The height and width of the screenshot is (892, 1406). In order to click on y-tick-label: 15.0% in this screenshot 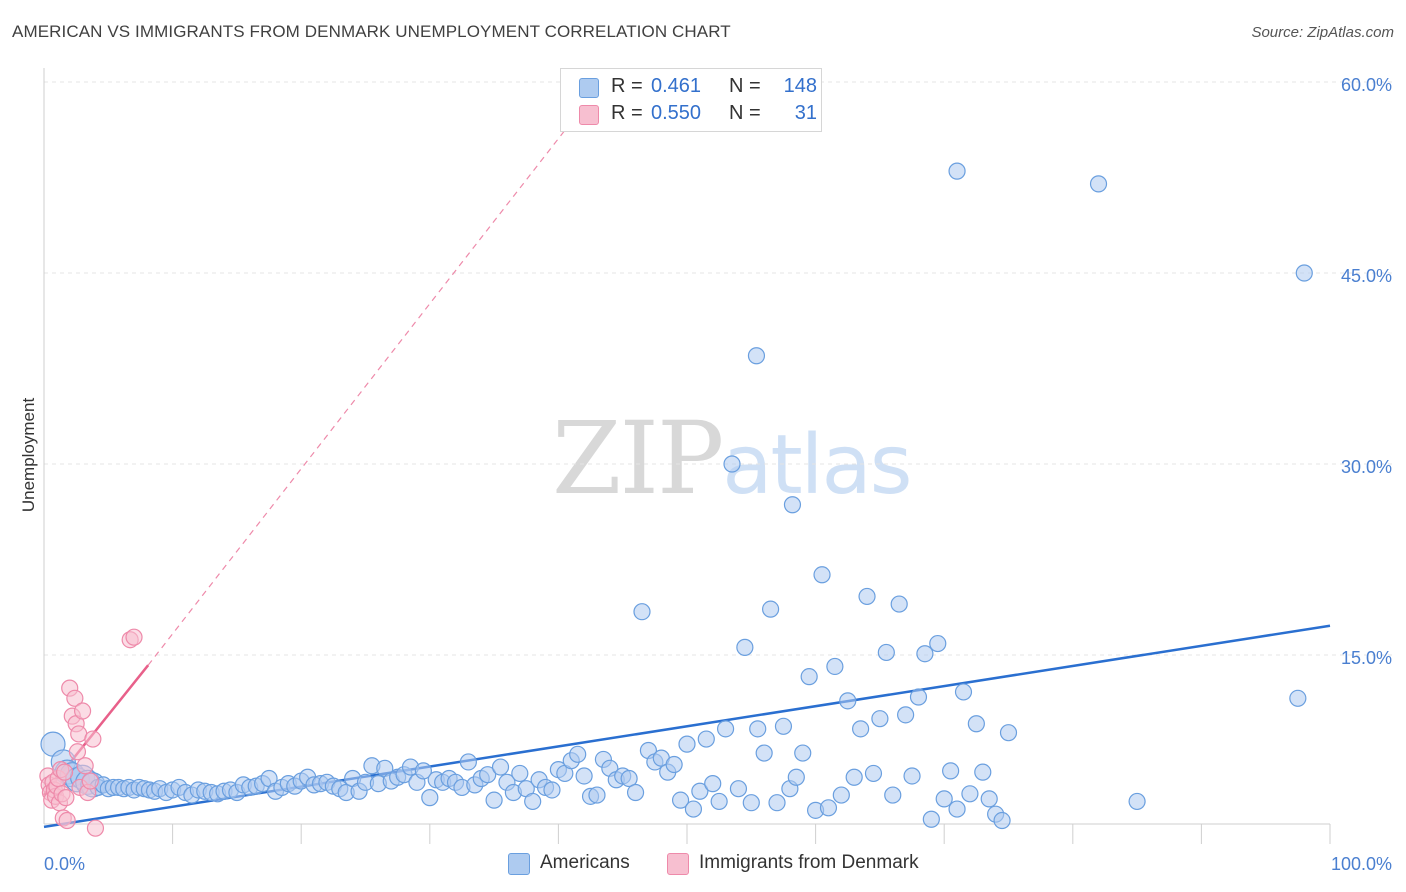, I will do `click(1366, 658)`.